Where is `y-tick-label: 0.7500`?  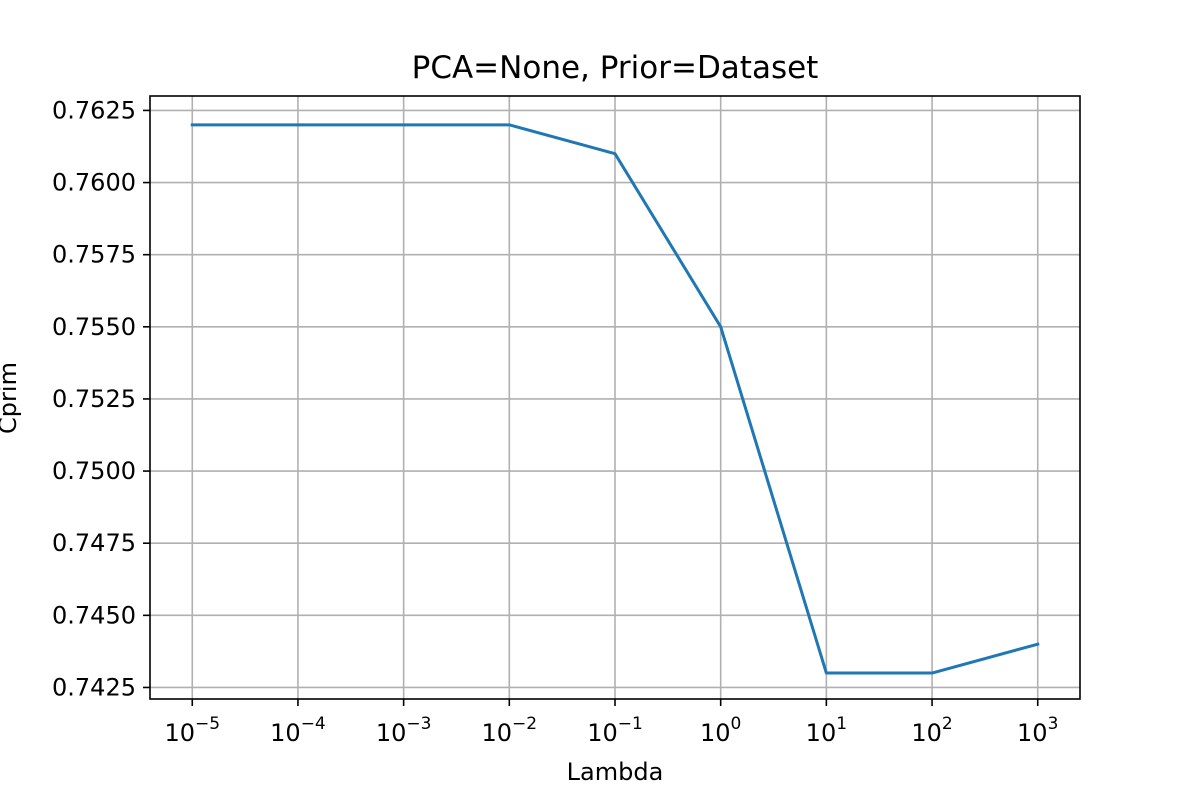
y-tick-label: 0.7500 is located at coordinates (94, 471).